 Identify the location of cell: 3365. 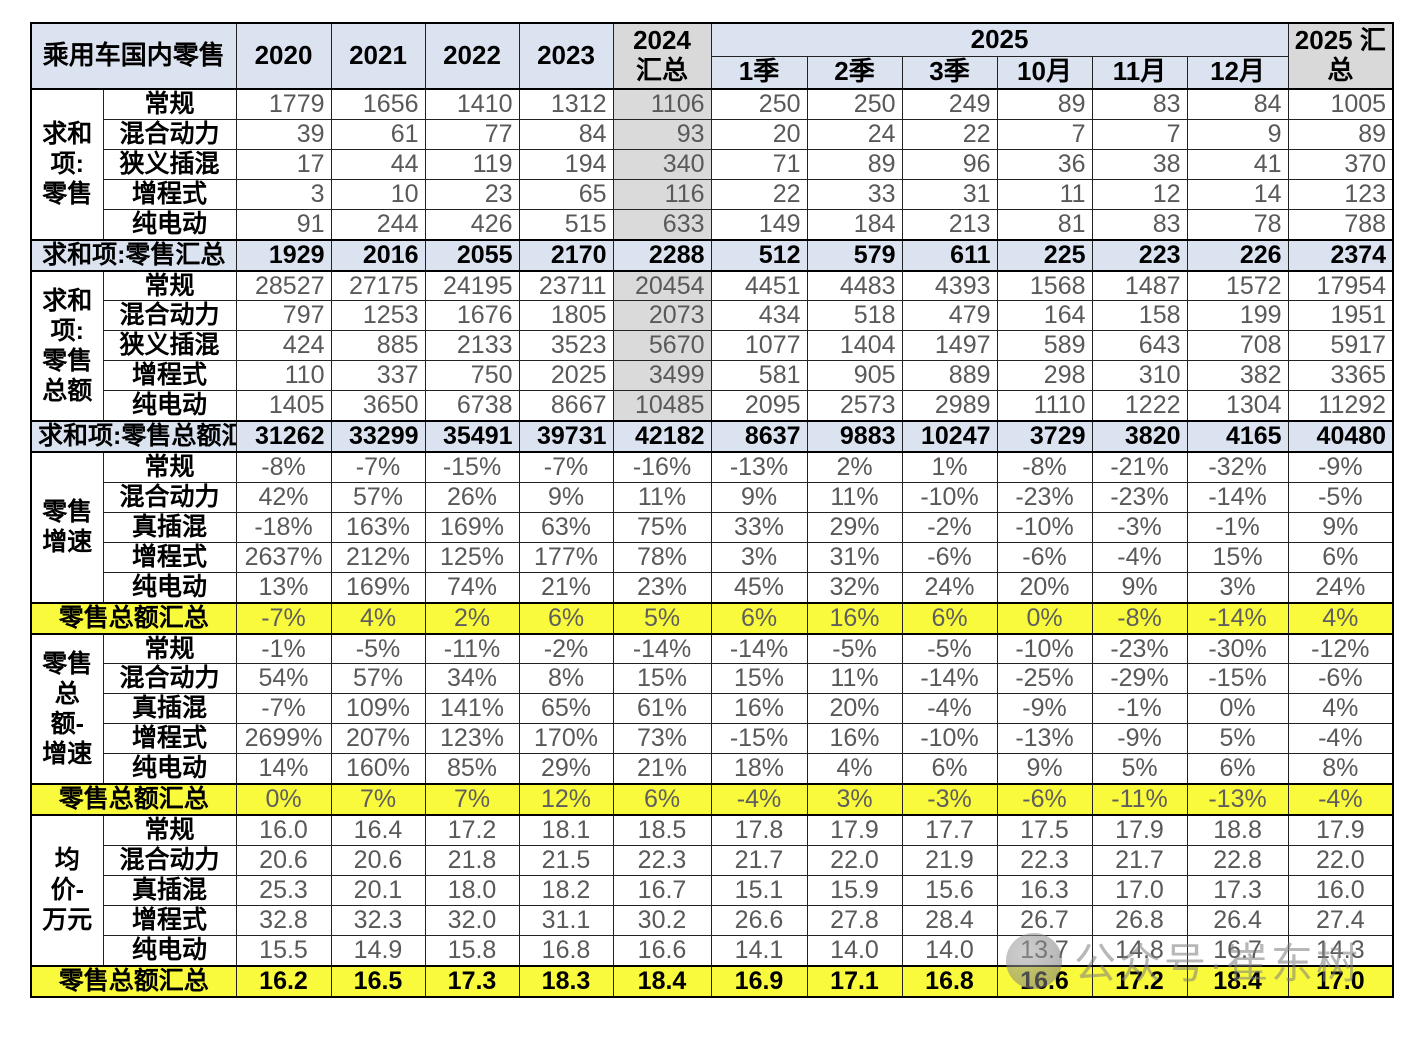
(1340, 376).